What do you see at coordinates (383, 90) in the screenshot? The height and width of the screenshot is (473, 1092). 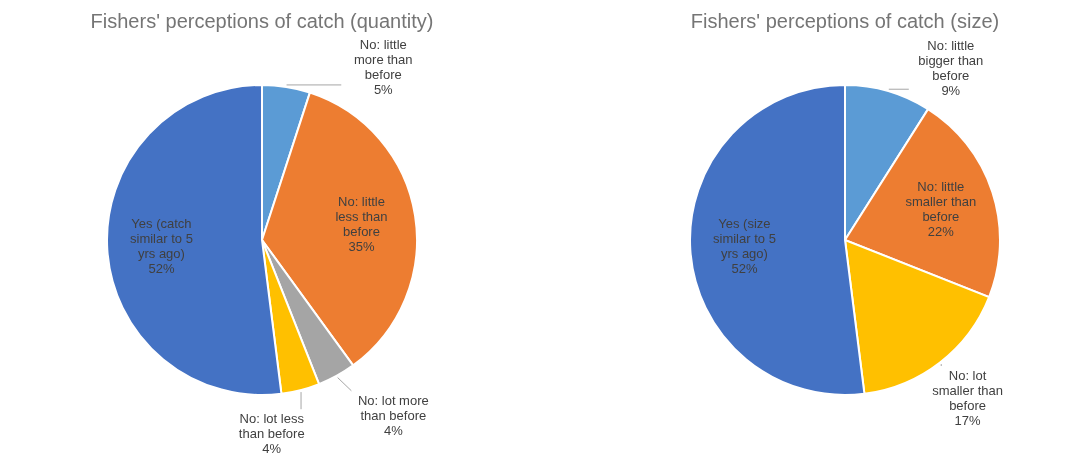 I see `data-label: 5%` at bounding box center [383, 90].